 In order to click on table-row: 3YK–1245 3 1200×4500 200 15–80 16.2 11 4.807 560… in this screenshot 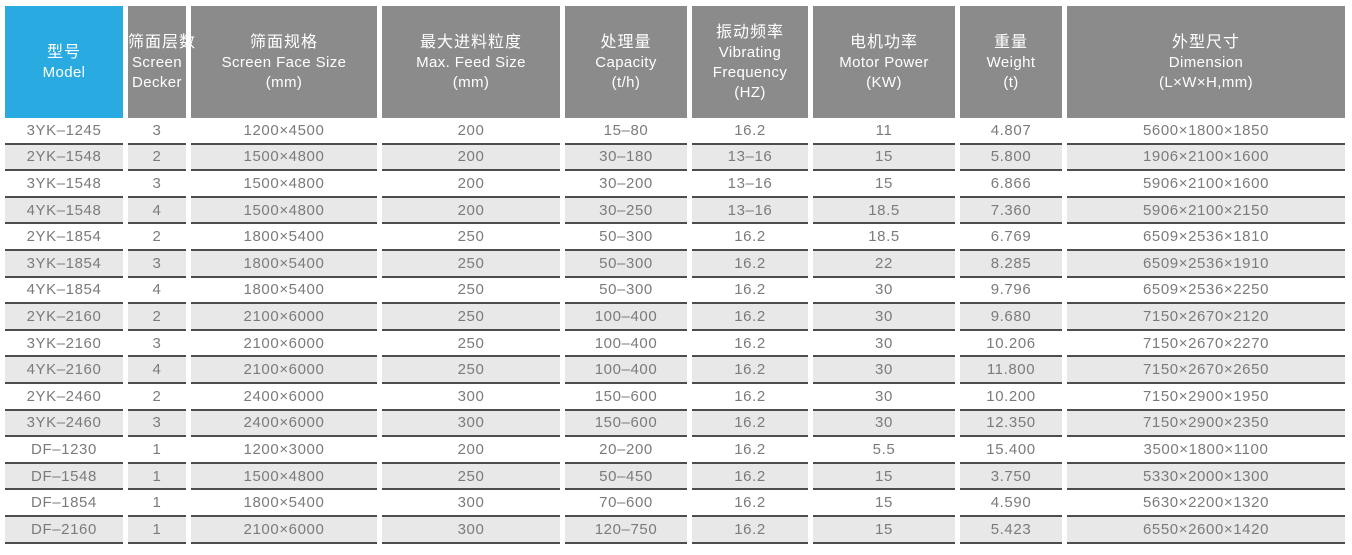, I will do `click(675, 131)`.